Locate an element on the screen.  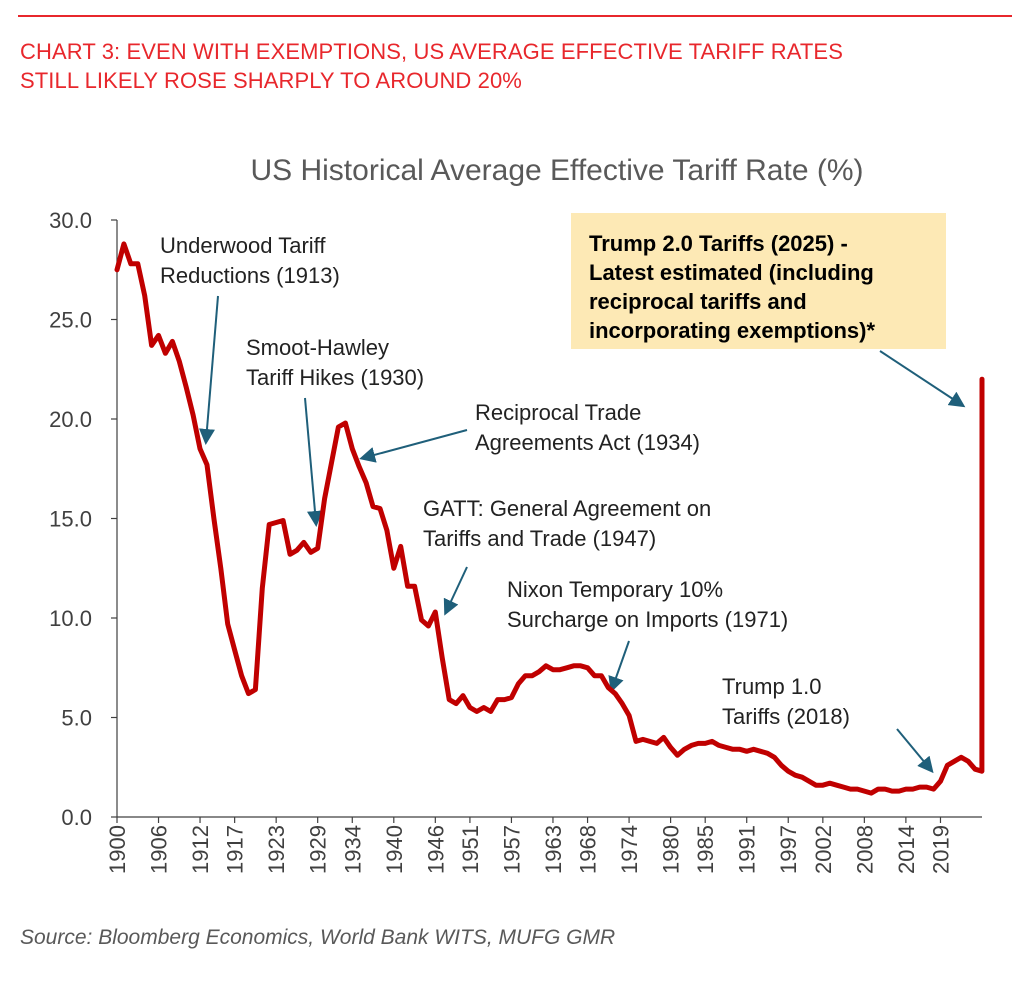
annotation-rtaa-arrow is located at coordinates (413, 446).